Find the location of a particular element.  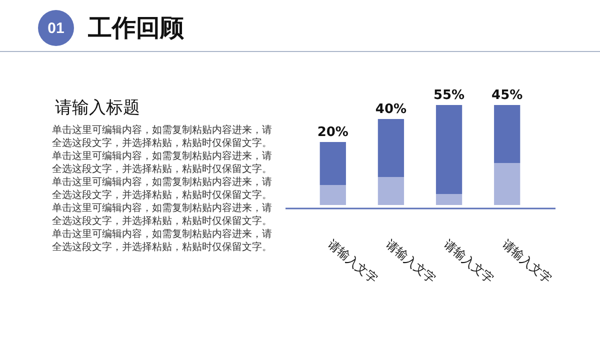

annotation: 20% is located at coordinates (332, 132).